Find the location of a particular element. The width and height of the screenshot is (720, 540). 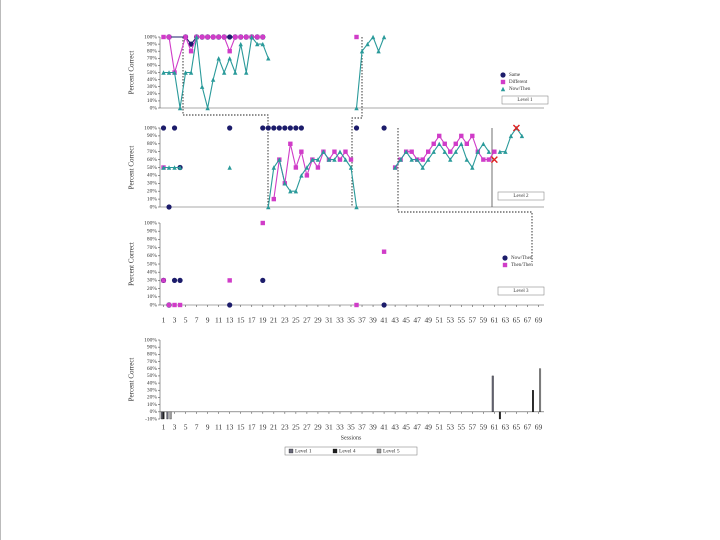

x-tick-label: 19 is located at coordinates (263, 320).